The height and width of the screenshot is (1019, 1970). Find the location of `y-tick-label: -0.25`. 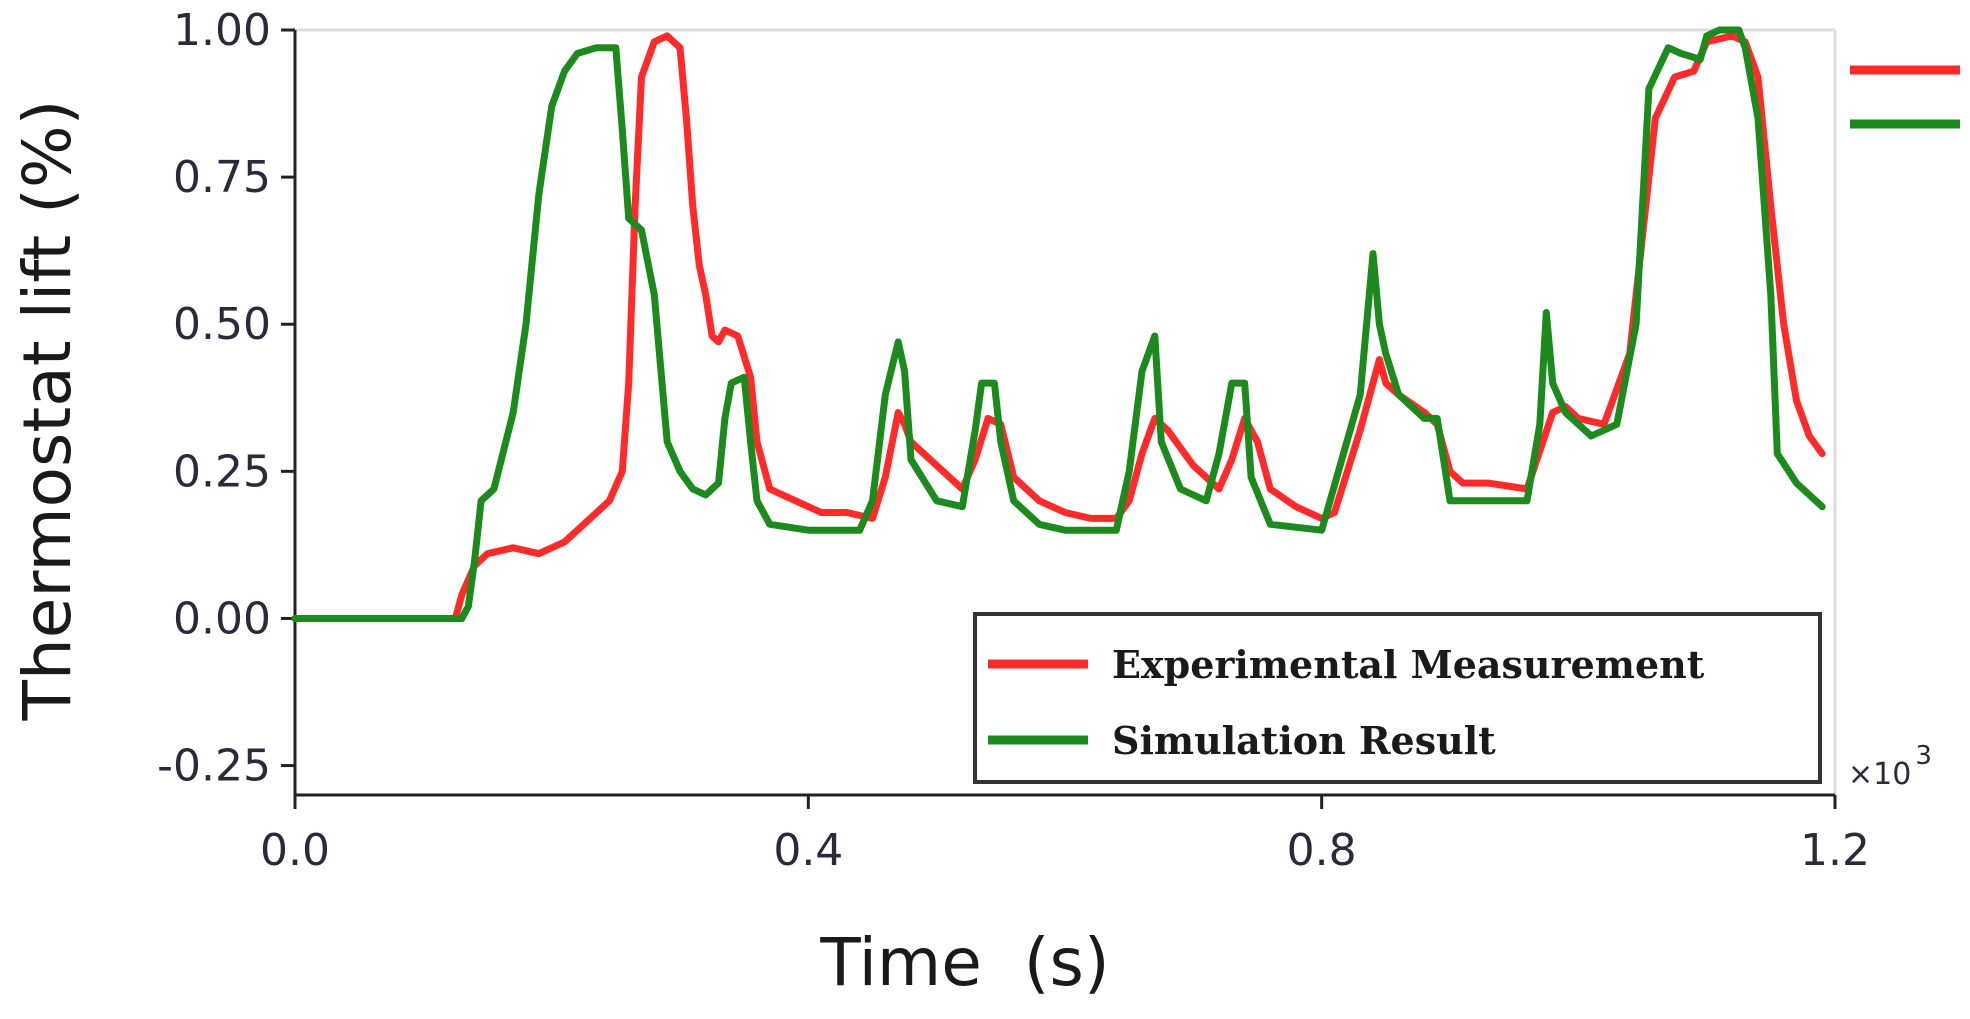

y-tick-label: -0.25 is located at coordinates (214, 766).